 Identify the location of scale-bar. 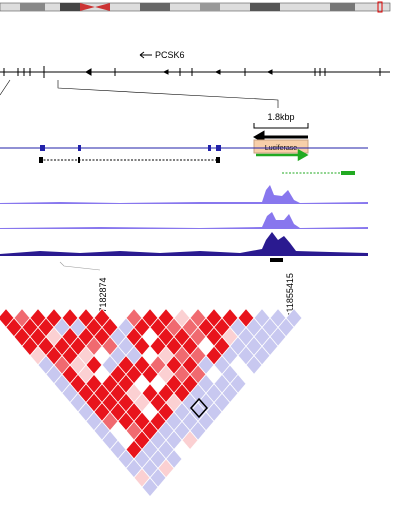
(281, 126).